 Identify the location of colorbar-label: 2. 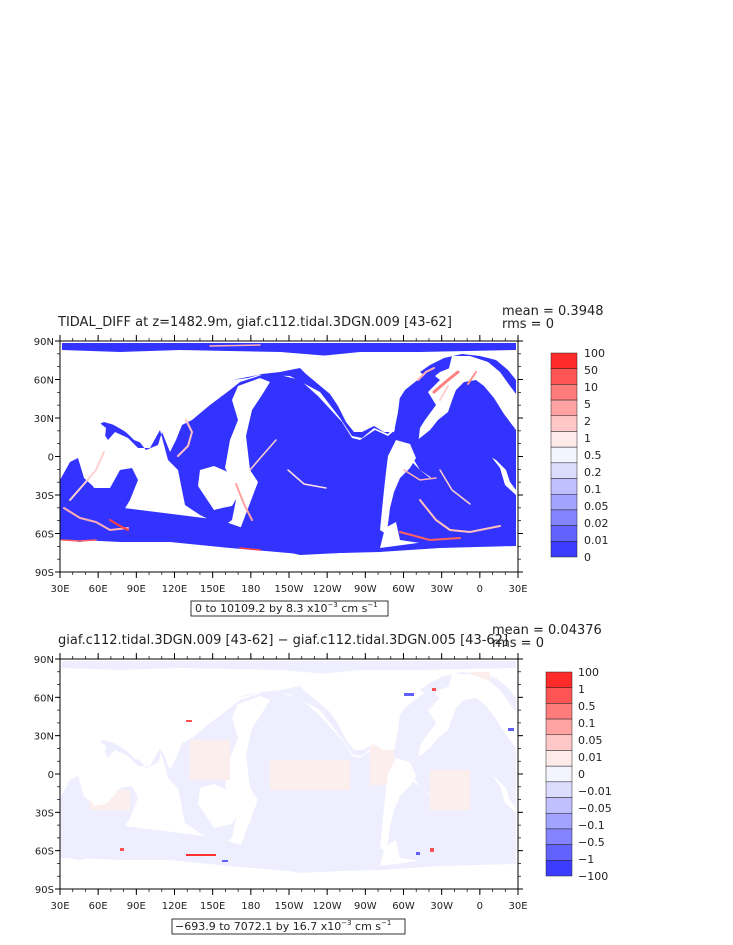
(587, 421).